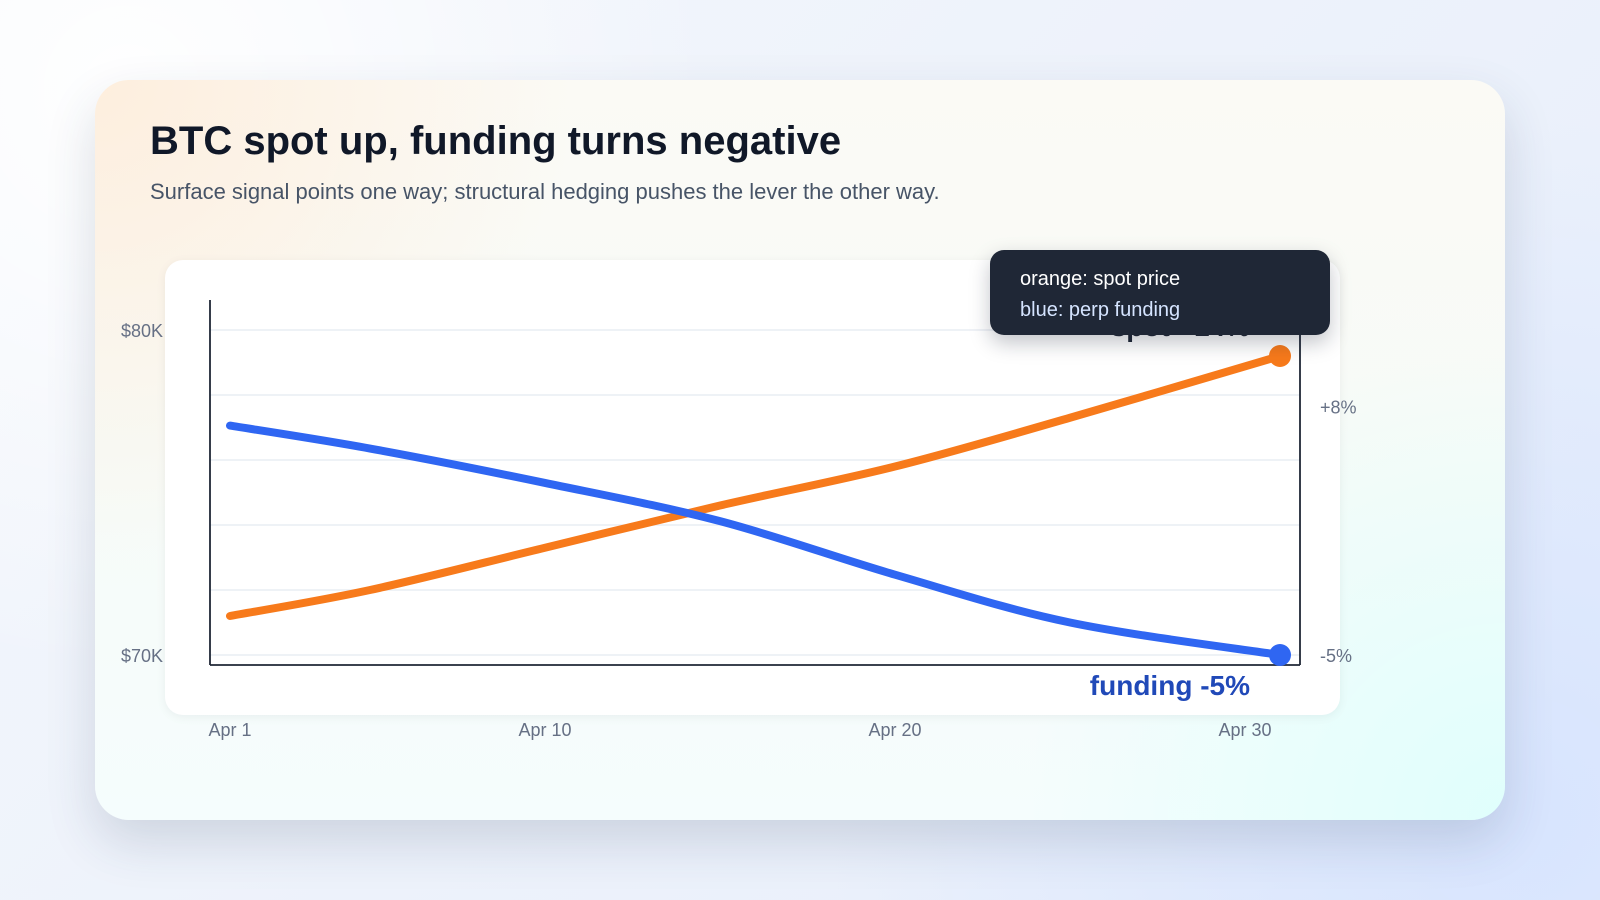 The width and height of the screenshot is (1600, 900). What do you see at coordinates (1280, 356) in the screenshot?
I see `spot-end-point` at bounding box center [1280, 356].